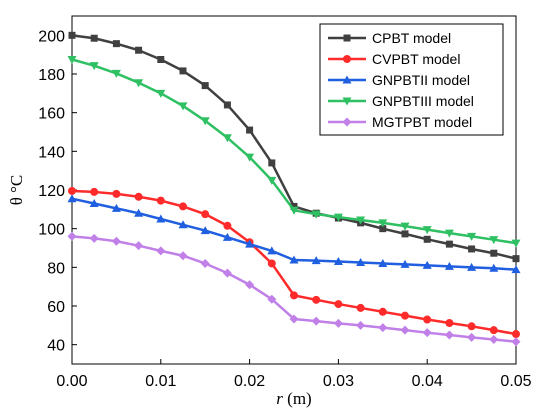 This screenshot has height=415, width=550. Describe the element at coordinates (51, 191) in the screenshot. I see `y-tick-label: 120` at that location.